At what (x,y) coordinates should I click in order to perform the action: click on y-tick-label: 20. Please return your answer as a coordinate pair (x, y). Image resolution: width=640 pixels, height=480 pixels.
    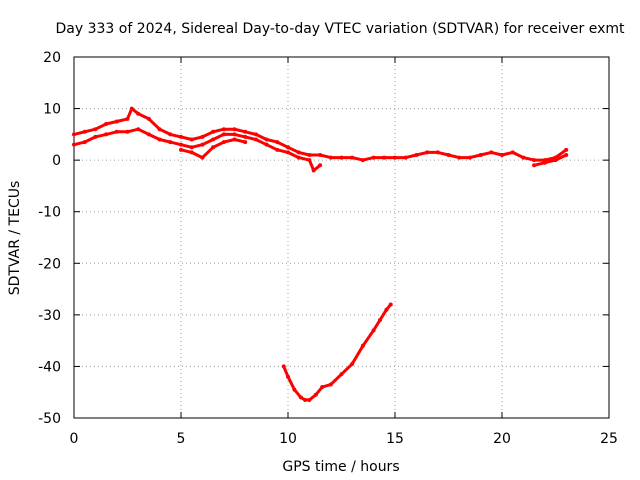
    Looking at the image, I should click on (52, 58).